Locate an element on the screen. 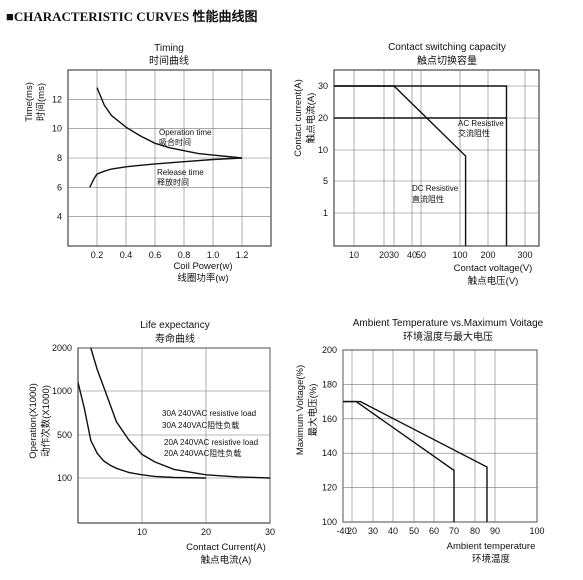 The height and width of the screenshot is (580, 583). life-xlabel: Contact Current(A) is located at coordinates (226, 547).